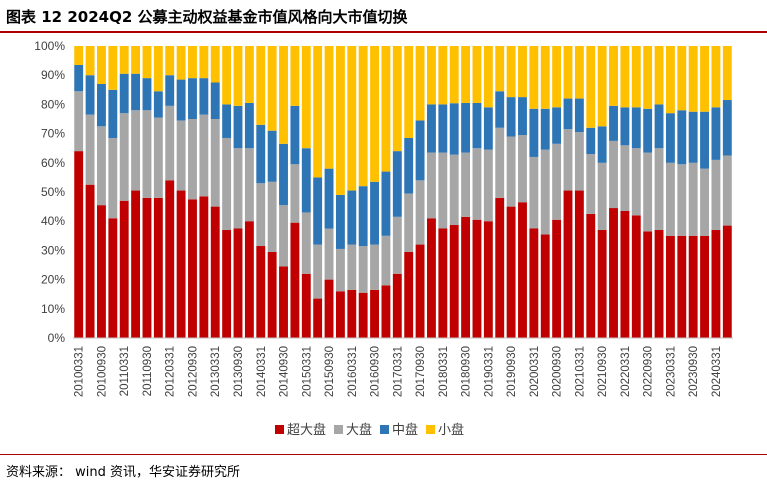  What do you see at coordinates (694, 371) in the screenshot?
I see `x-tick-label: 20230930` at bounding box center [694, 371].